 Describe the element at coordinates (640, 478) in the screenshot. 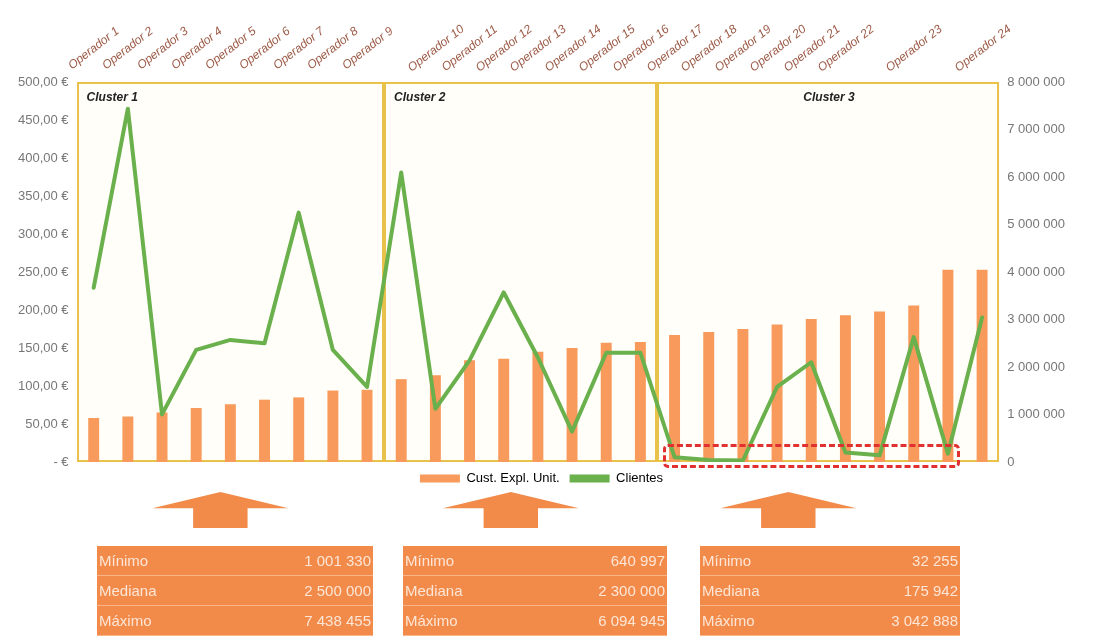

I see `legend-label: Clientes` at that location.